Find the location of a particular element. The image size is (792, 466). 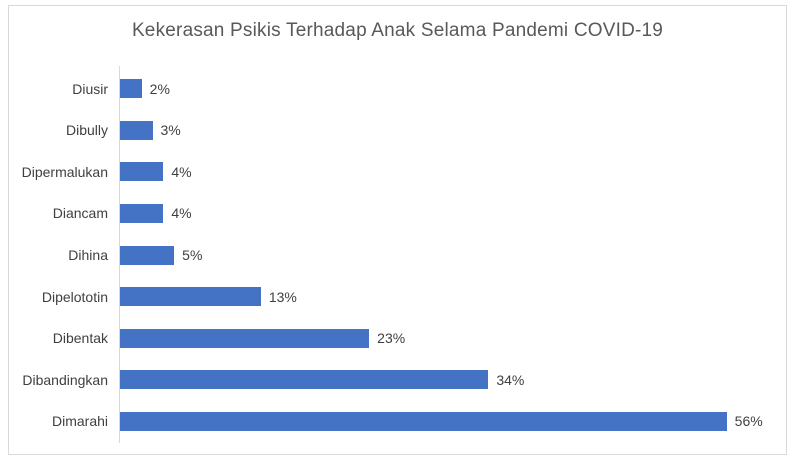

data-label: 13% is located at coordinates (282, 296).